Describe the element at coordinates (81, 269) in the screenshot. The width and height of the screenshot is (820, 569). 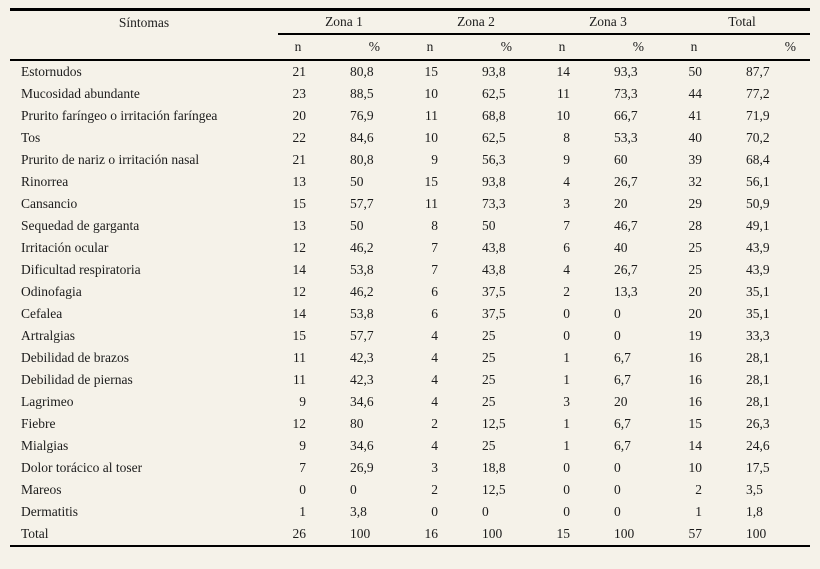
I see `row-label: Dificultad respiratoria` at that location.